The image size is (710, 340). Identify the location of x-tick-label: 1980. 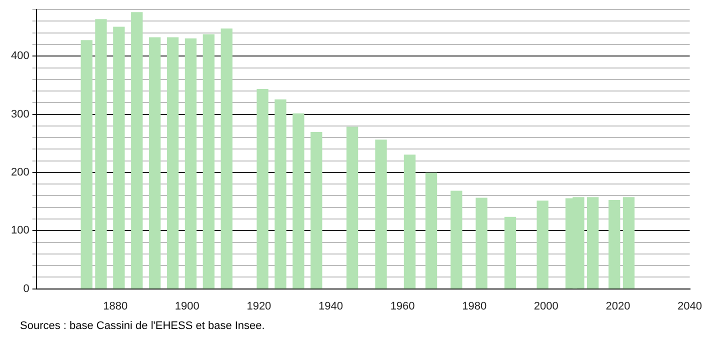
(474, 306).